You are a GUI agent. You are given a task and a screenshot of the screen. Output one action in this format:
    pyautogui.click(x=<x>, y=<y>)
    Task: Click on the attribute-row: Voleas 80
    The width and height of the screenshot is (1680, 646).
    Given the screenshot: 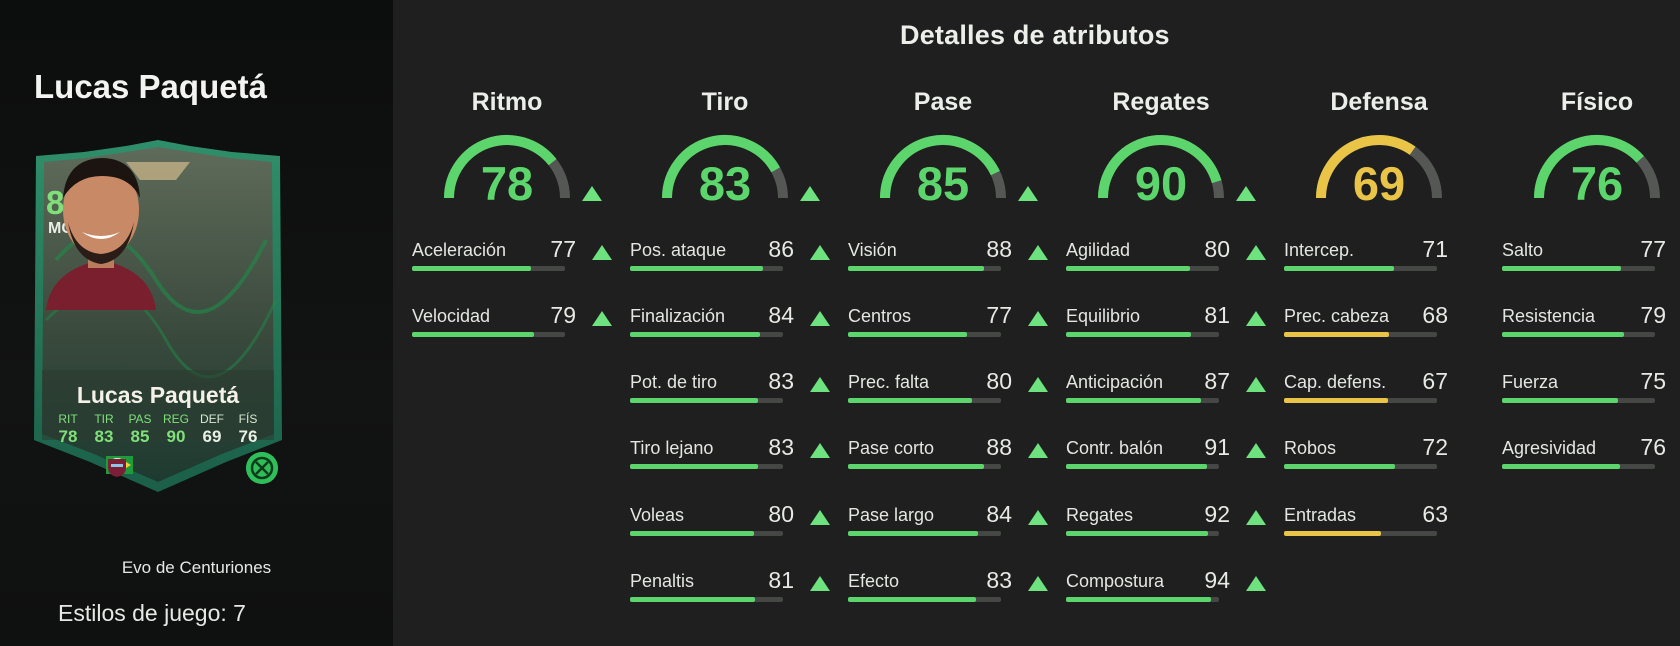 What is the action you would take?
    pyautogui.click(x=730, y=528)
    